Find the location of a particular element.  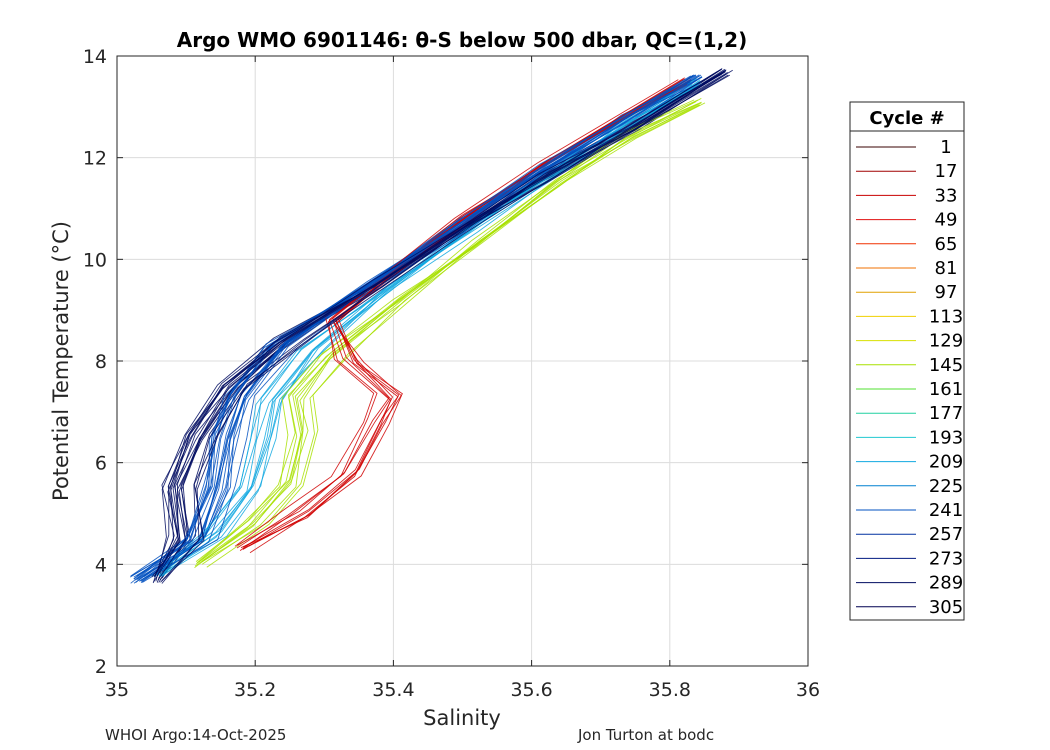

legend-label: 97 is located at coordinates (946, 292).